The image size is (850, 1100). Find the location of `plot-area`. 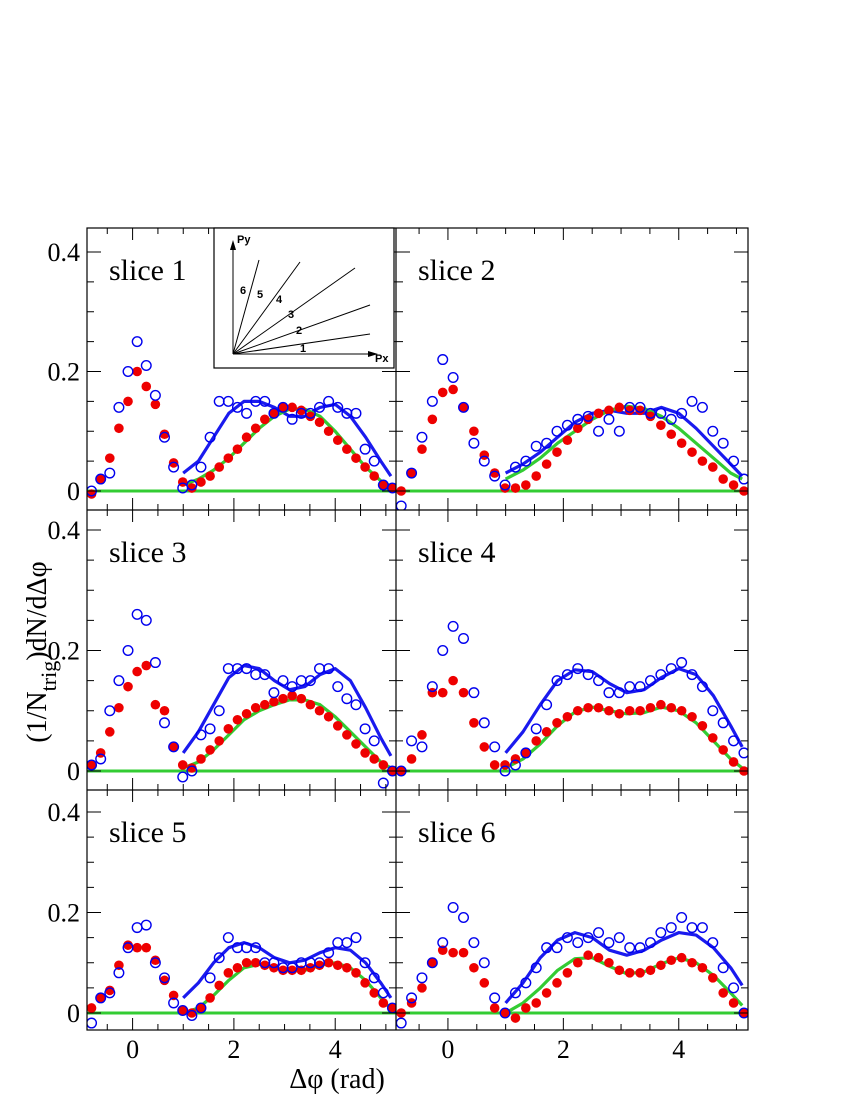

plot-area is located at coordinates (241, 417).